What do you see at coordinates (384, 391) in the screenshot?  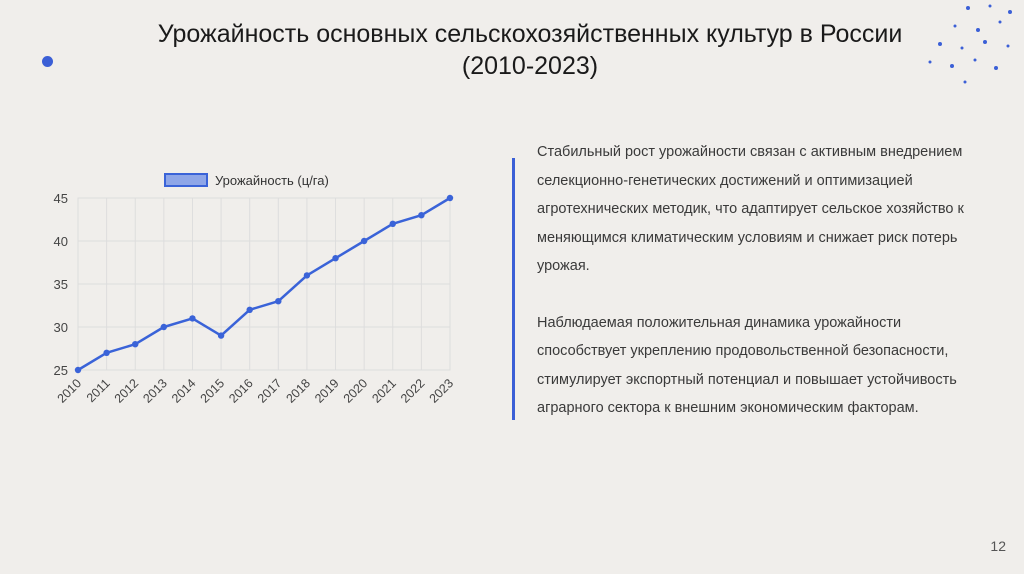 I see `x-tick-label: 2021` at bounding box center [384, 391].